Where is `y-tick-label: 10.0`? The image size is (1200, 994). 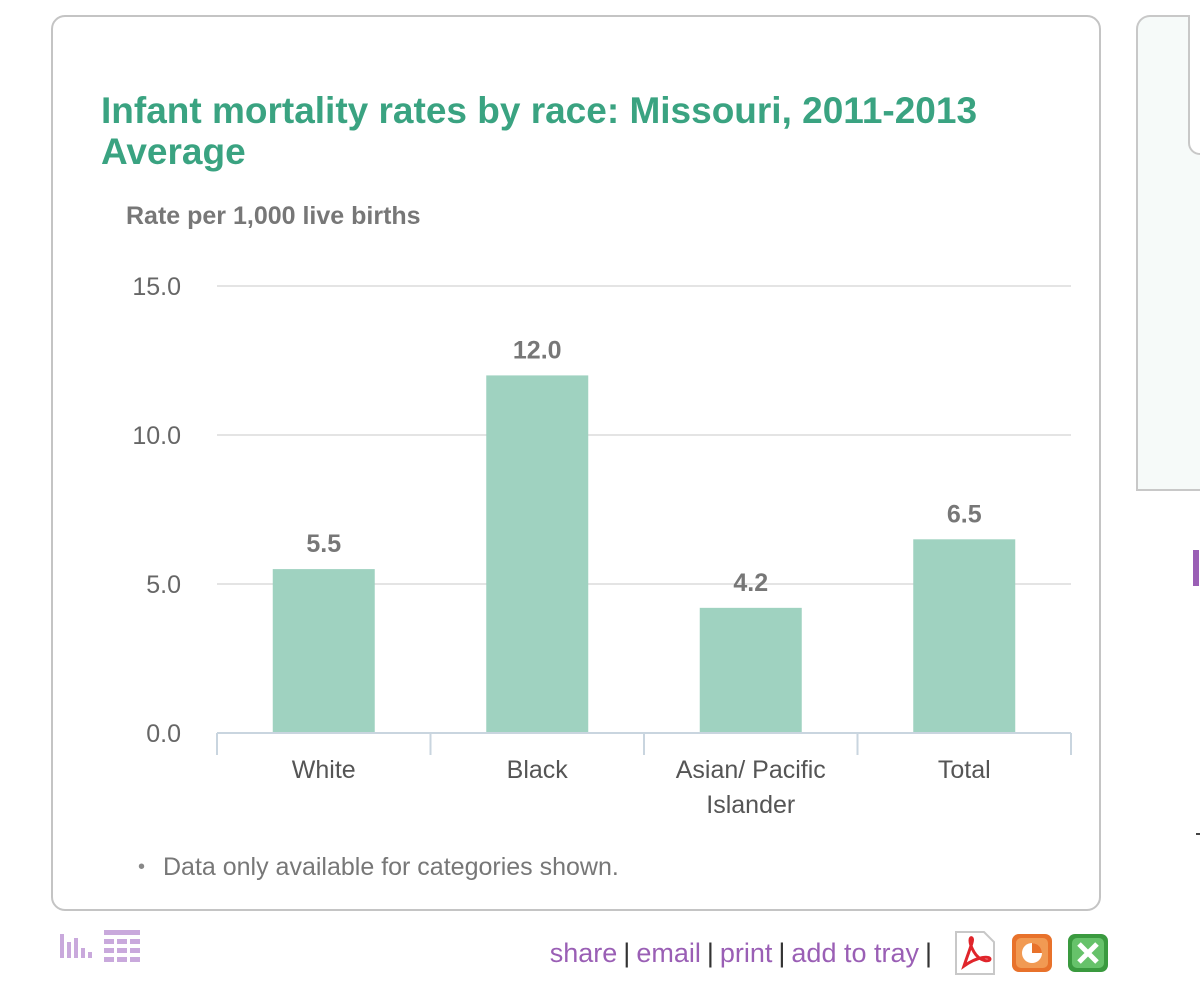
y-tick-label: 10.0 is located at coordinates (156, 436).